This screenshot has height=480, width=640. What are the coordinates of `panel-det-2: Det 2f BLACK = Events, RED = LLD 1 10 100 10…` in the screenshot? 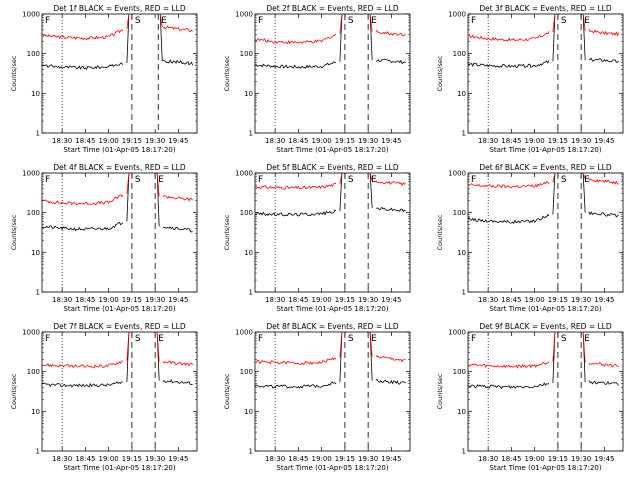 It's located at (317, 79).